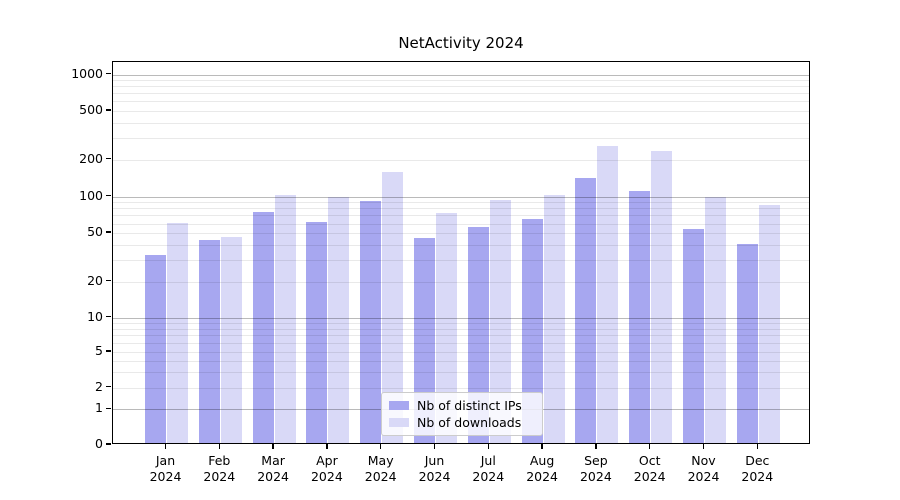  I want to click on x-tick-label-may-2024: May 2024, so click(380, 468).